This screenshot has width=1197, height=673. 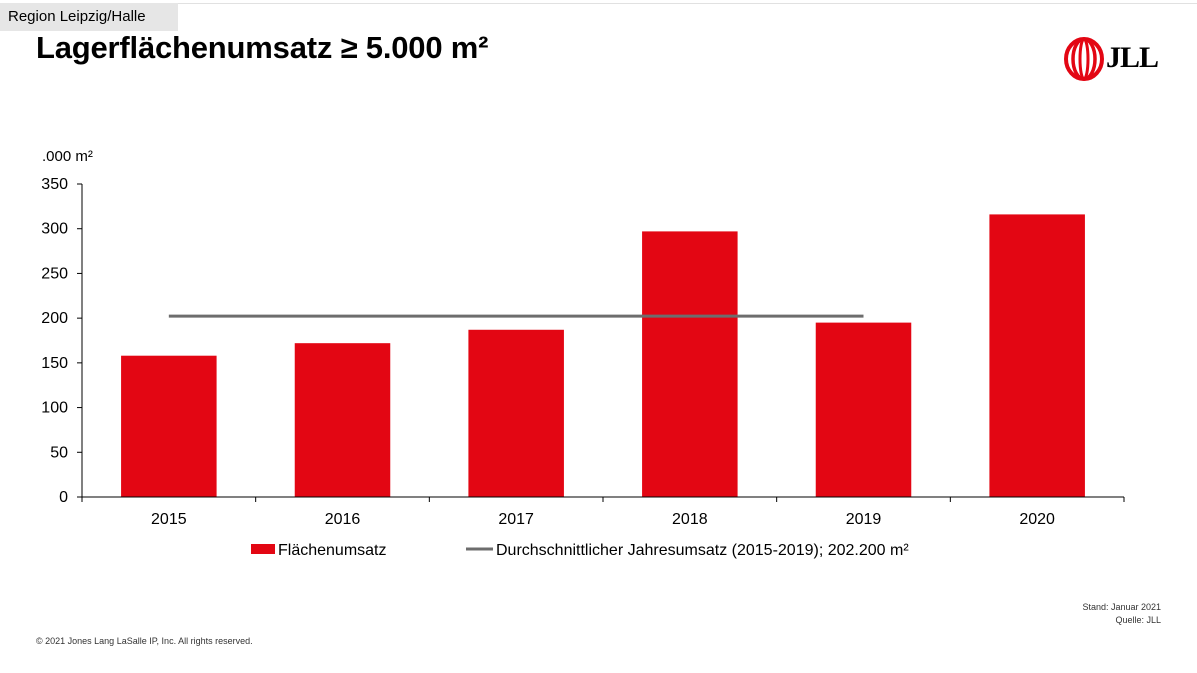 What do you see at coordinates (1037, 356) in the screenshot?
I see `bar-2020` at bounding box center [1037, 356].